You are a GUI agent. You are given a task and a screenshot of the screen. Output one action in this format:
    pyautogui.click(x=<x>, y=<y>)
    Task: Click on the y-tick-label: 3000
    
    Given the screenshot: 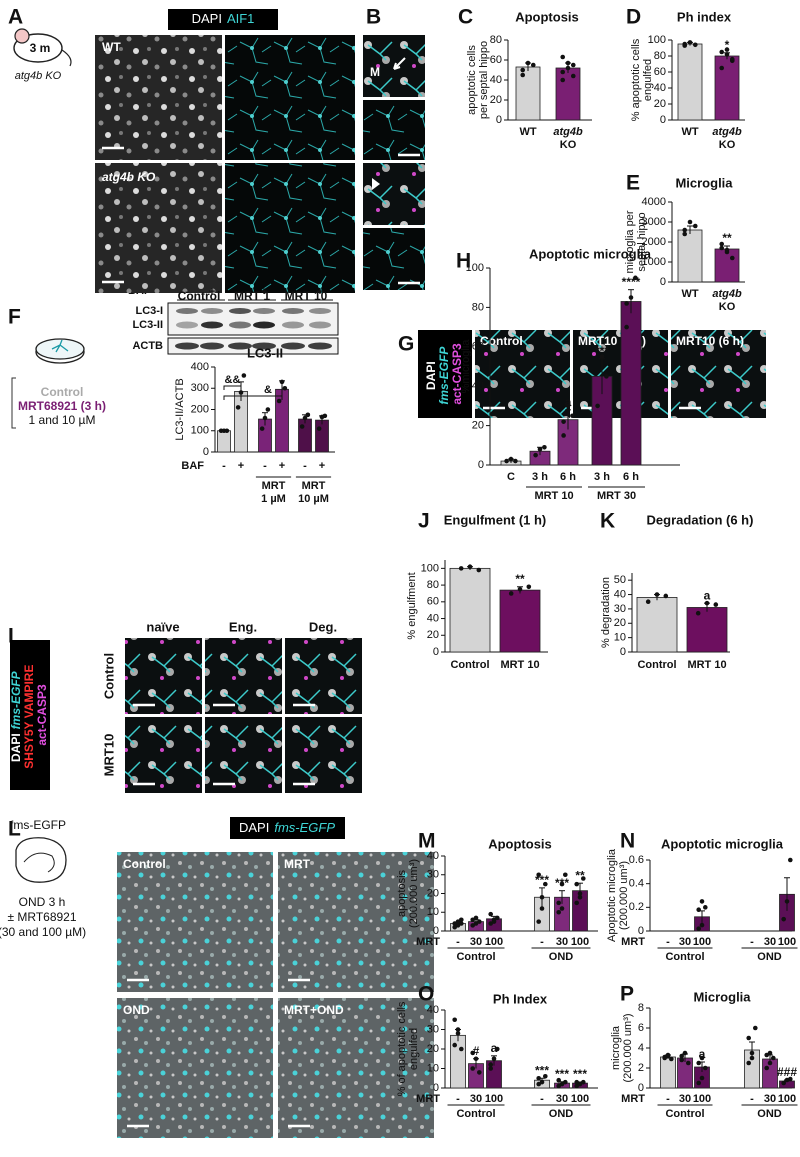 What is the action you would take?
    pyautogui.click(x=654, y=222)
    